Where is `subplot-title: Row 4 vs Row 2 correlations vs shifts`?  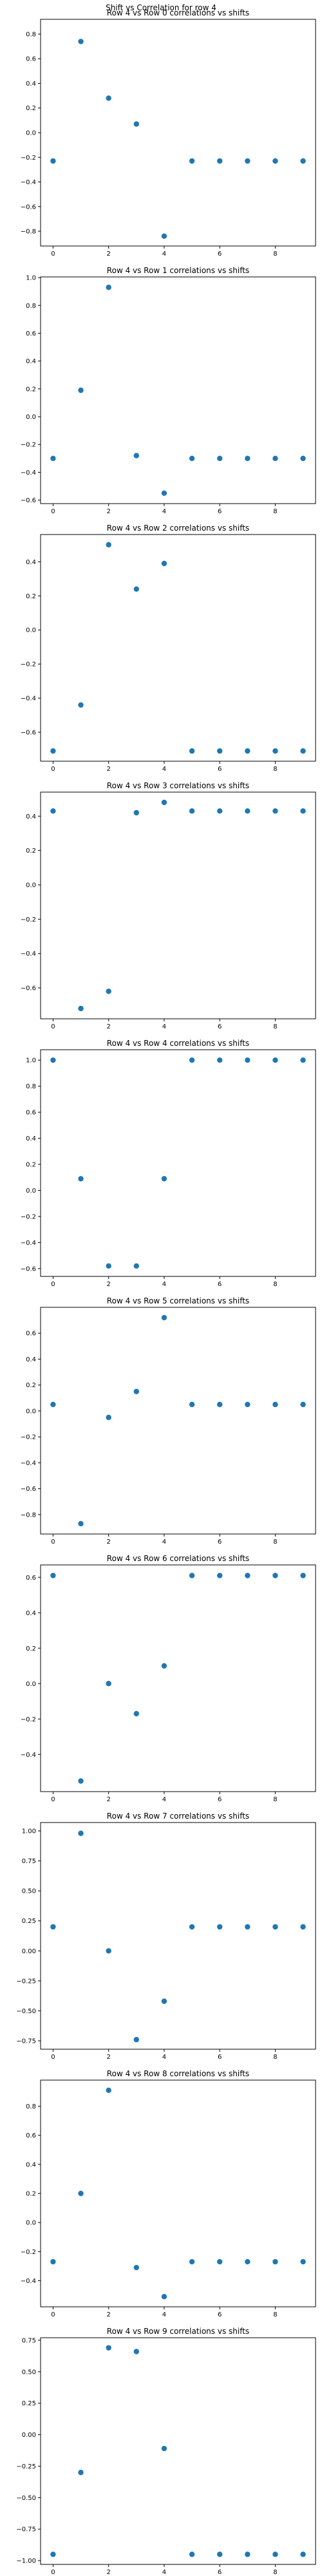 subplot-title: Row 4 vs Row 2 correlations vs shifts is located at coordinates (178, 528).